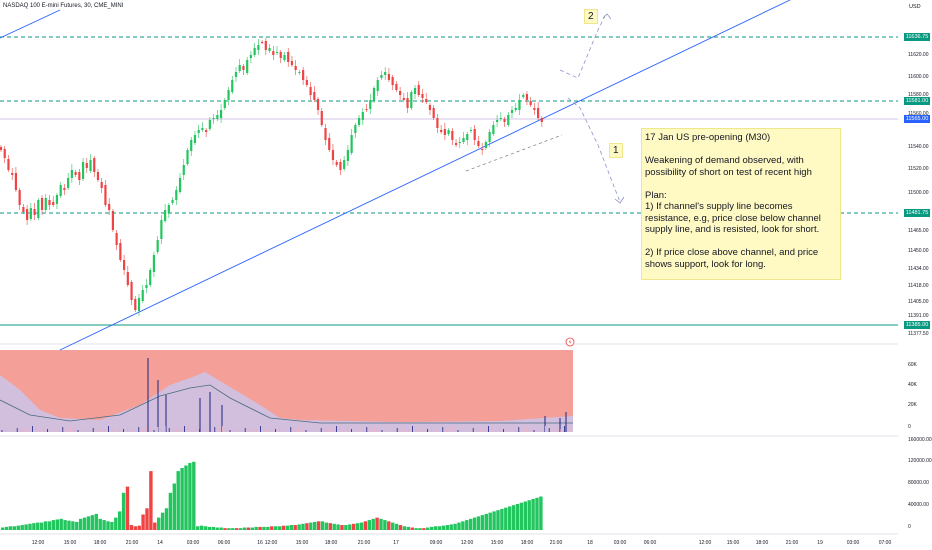 Image resolution: width=932 pixels, height=550 pixels. I want to click on channel-line-upper, so click(30, 24).